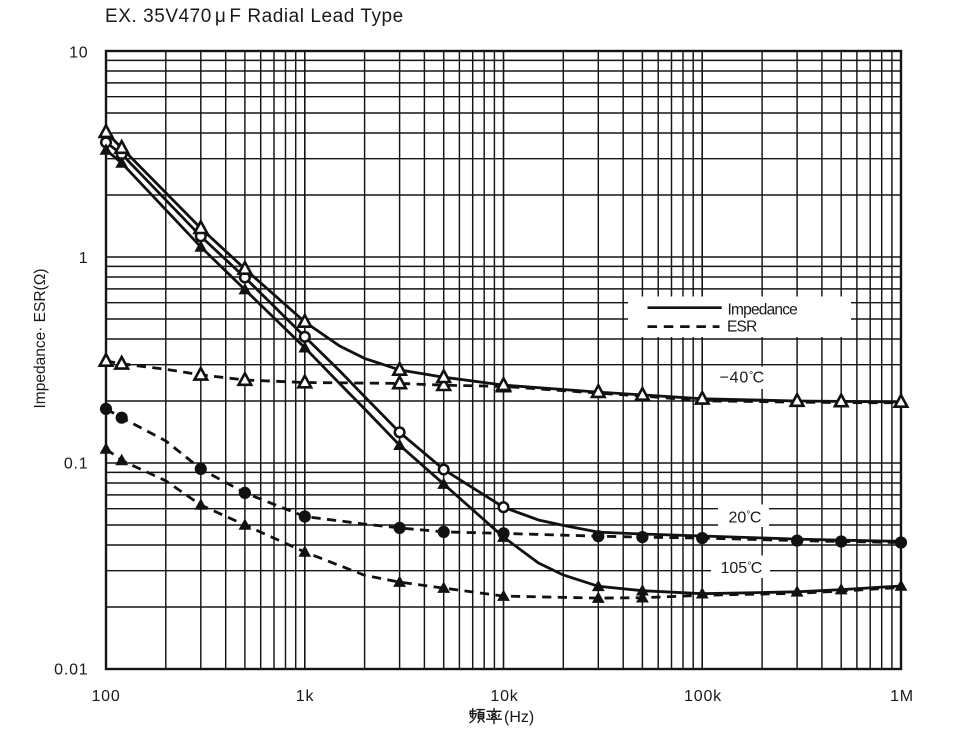  I want to click on svg-text: 1M, so click(902, 696).